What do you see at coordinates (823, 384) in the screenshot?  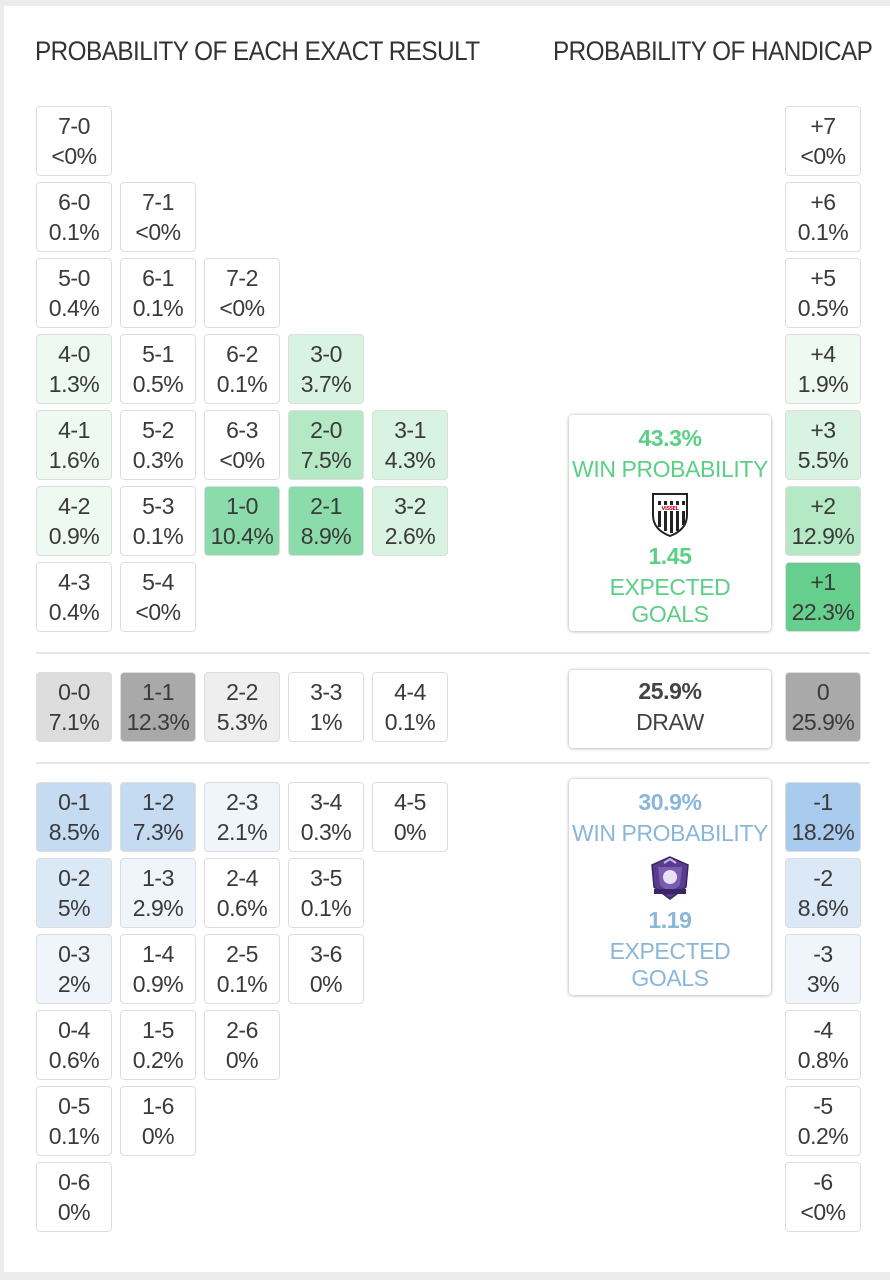 I see `probability-value: 1.9%` at bounding box center [823, 384].